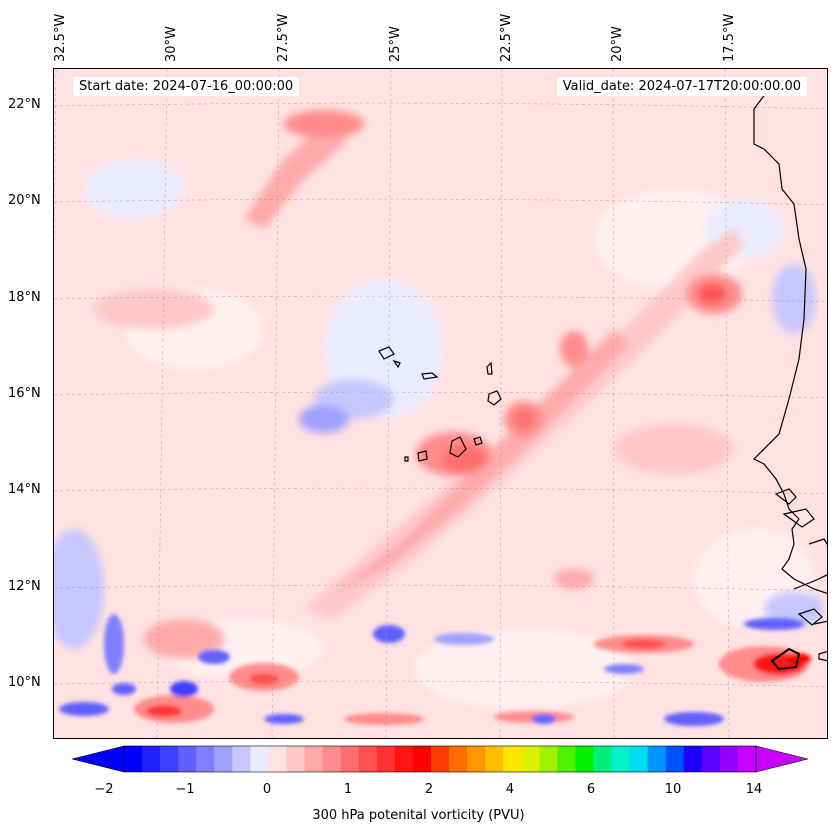 The image size is (837, 836). What do you see at coordinates (24, 586) in the screenshot?
I see `lat-label-12n: 12°N` at bounding box center [24, 586].